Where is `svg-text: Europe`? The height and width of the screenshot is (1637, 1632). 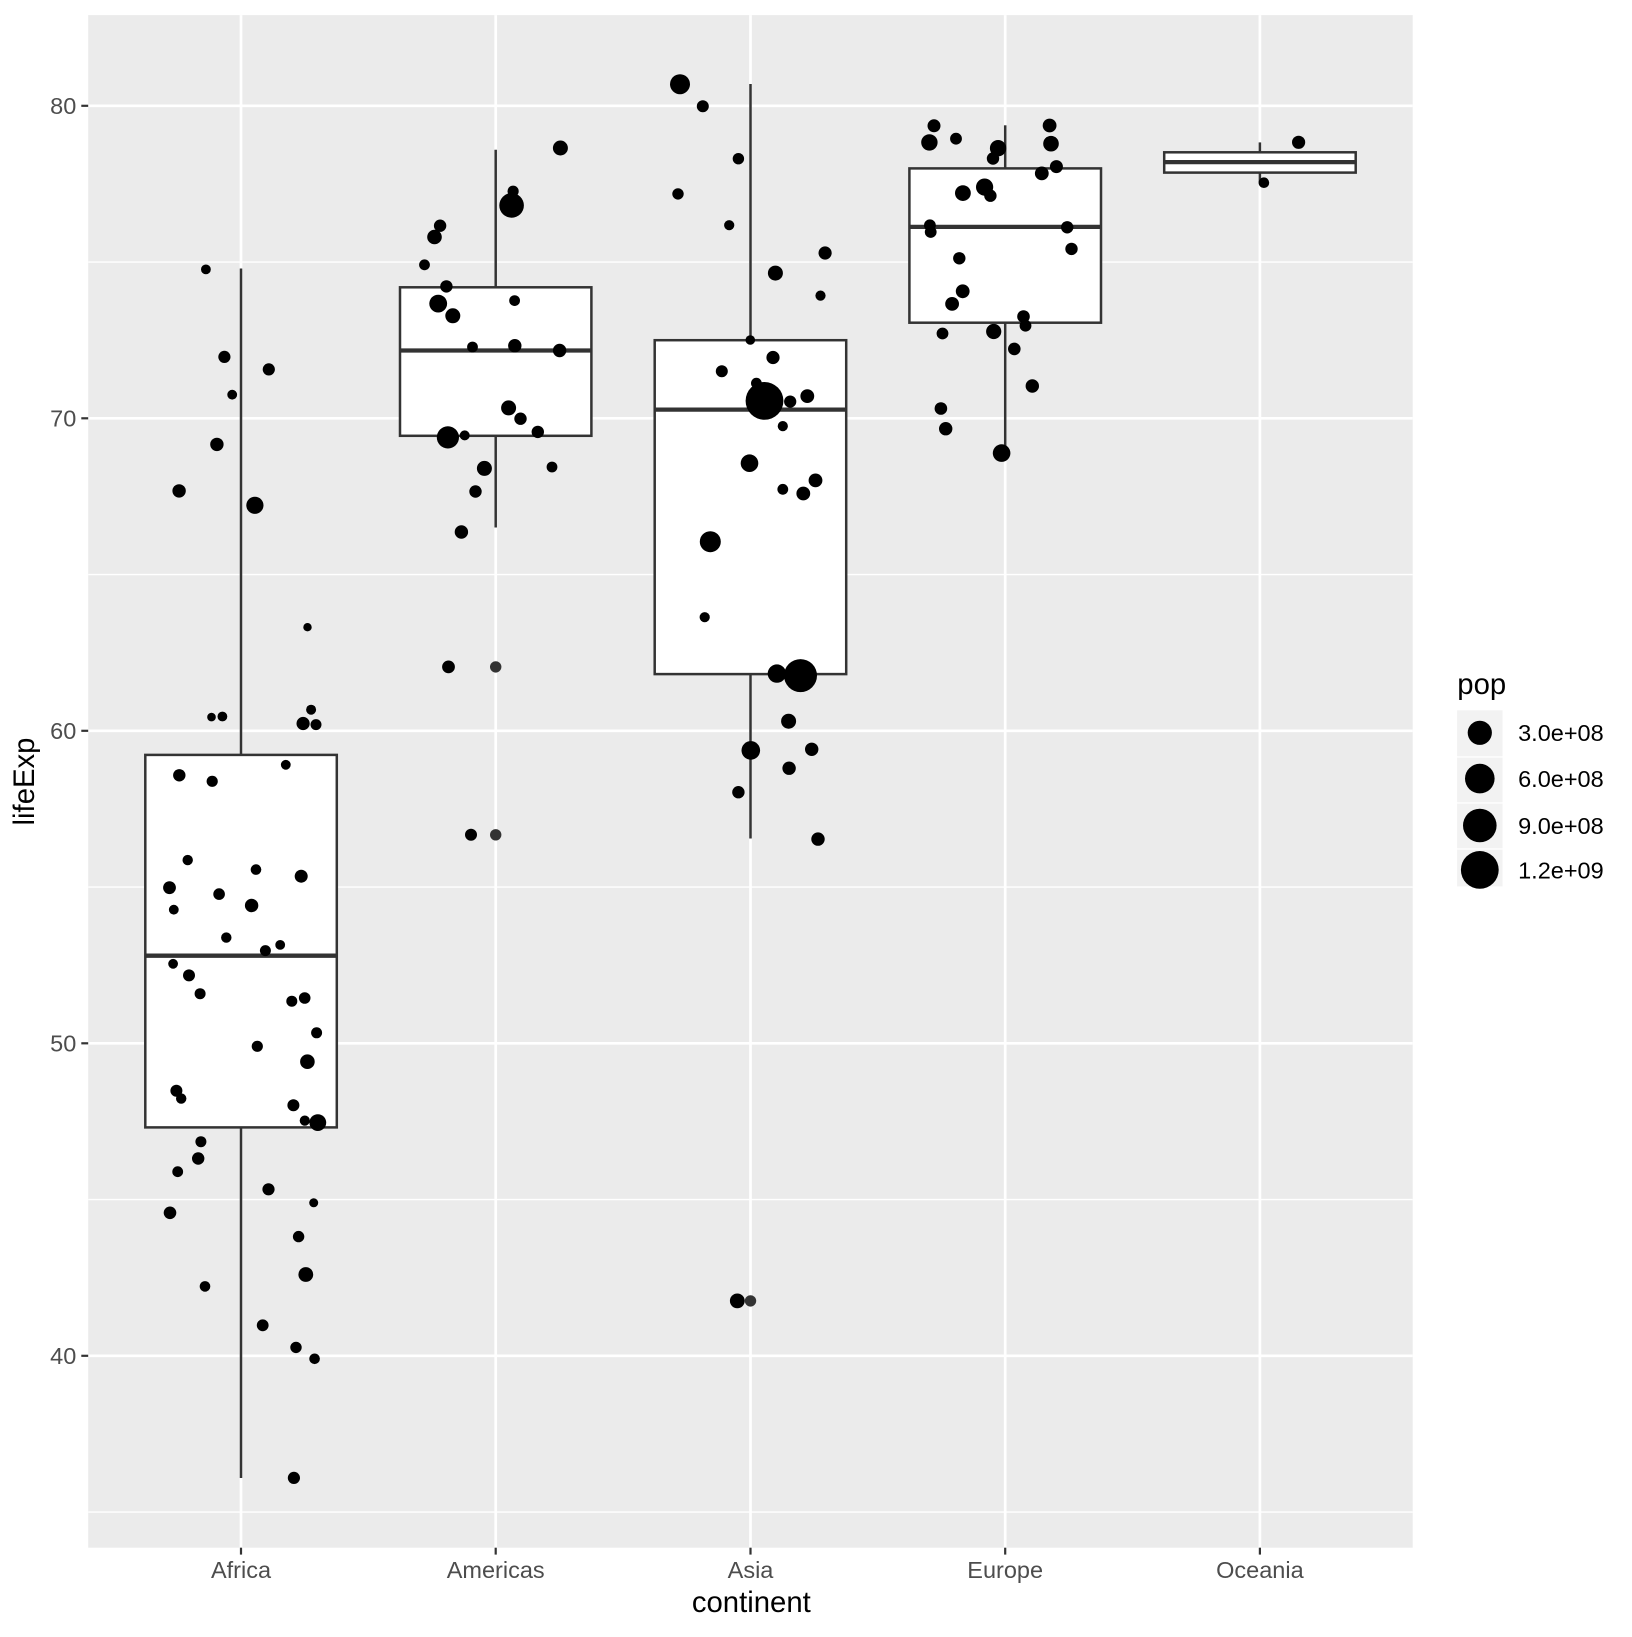 svg-text: Europe is located at coordinates (1005, 1570).